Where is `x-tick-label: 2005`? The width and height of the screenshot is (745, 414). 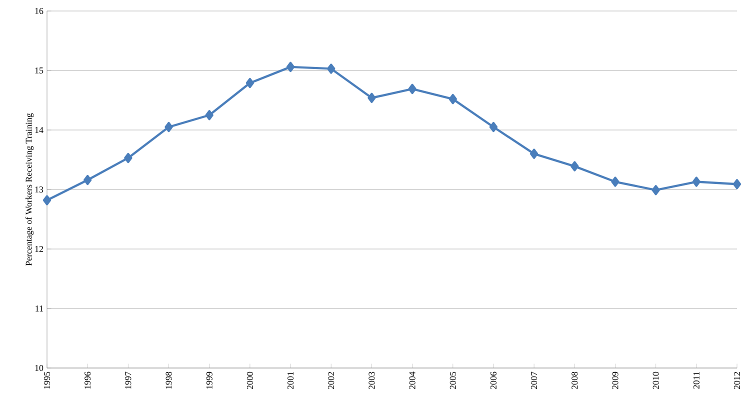 x-tick-label: 2005 is located at coordinates (453, 381).